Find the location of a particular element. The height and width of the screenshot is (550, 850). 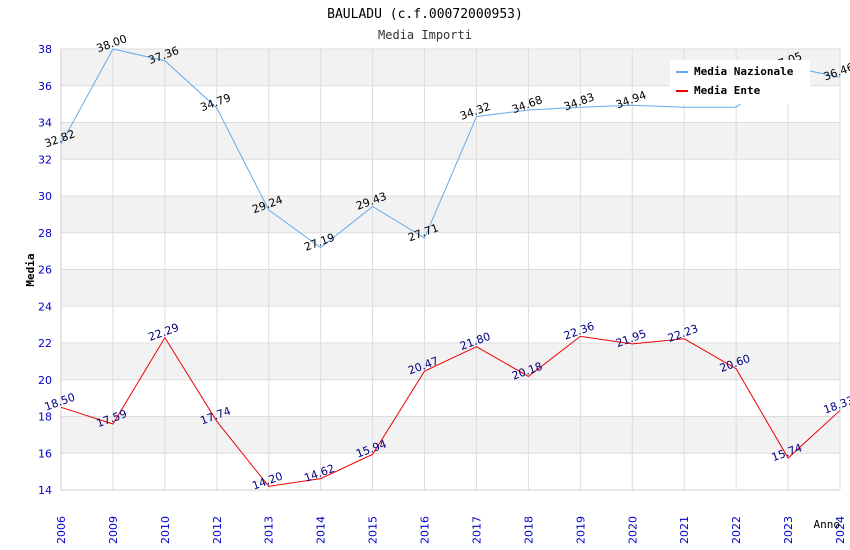

x-tick-label: 2014 is located at coordinates (321, 530).